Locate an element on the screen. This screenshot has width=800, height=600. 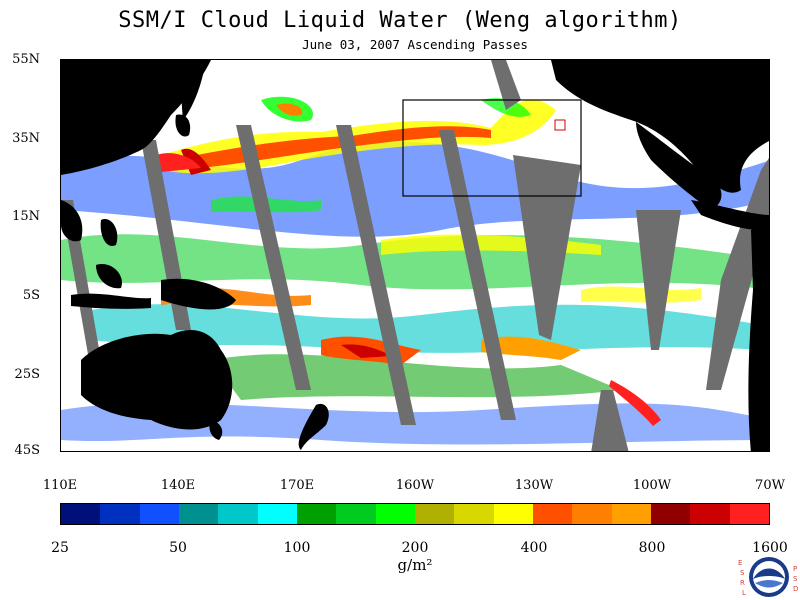
lon-label: 70W is located at coordinates (770, 485).